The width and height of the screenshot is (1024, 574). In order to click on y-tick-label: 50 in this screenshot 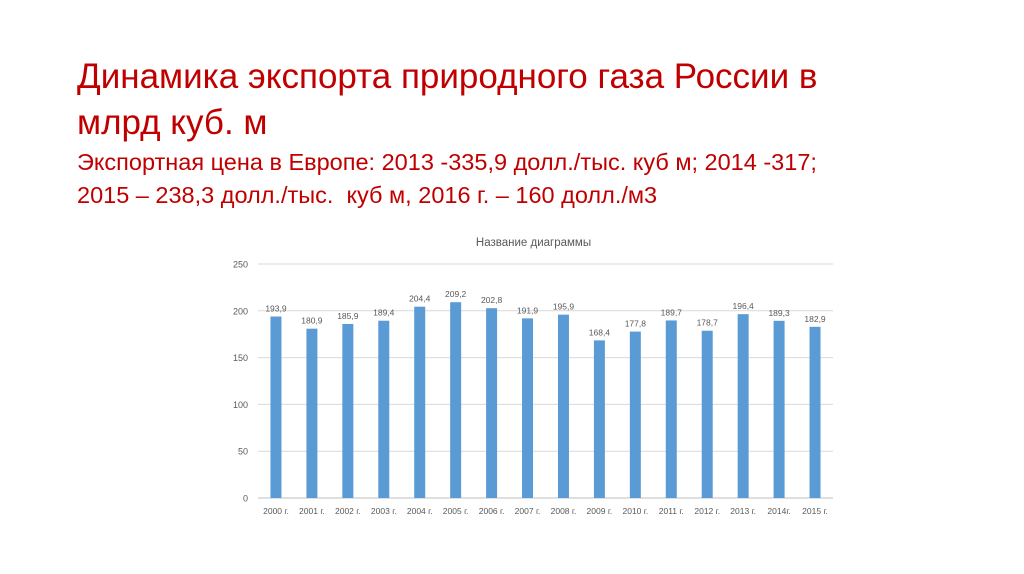, I will do `click(243, 452)`.